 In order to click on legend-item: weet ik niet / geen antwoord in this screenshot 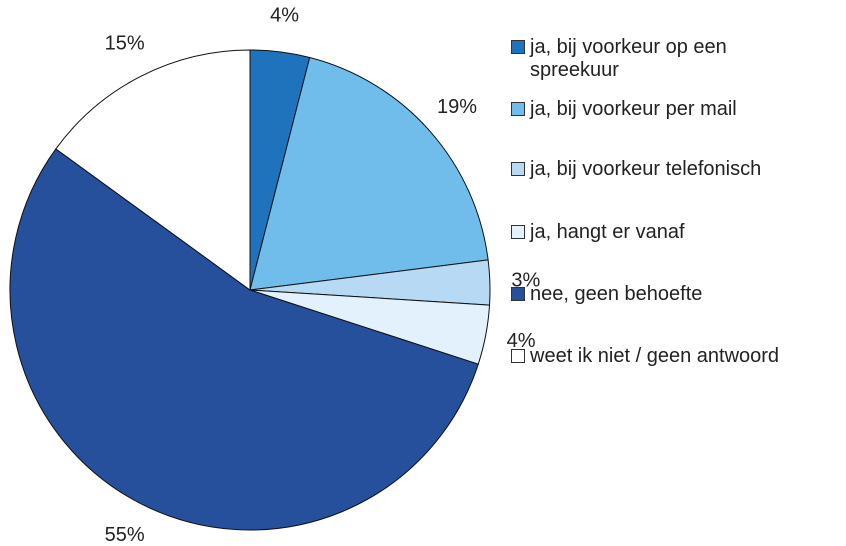, I will do `click(645, 356)`.